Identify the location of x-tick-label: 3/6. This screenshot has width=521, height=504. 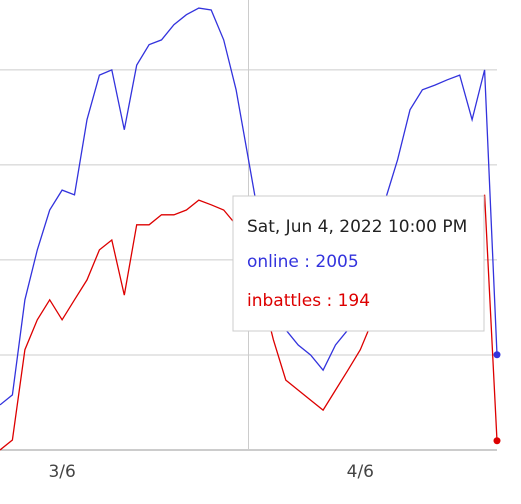
(61, 472).